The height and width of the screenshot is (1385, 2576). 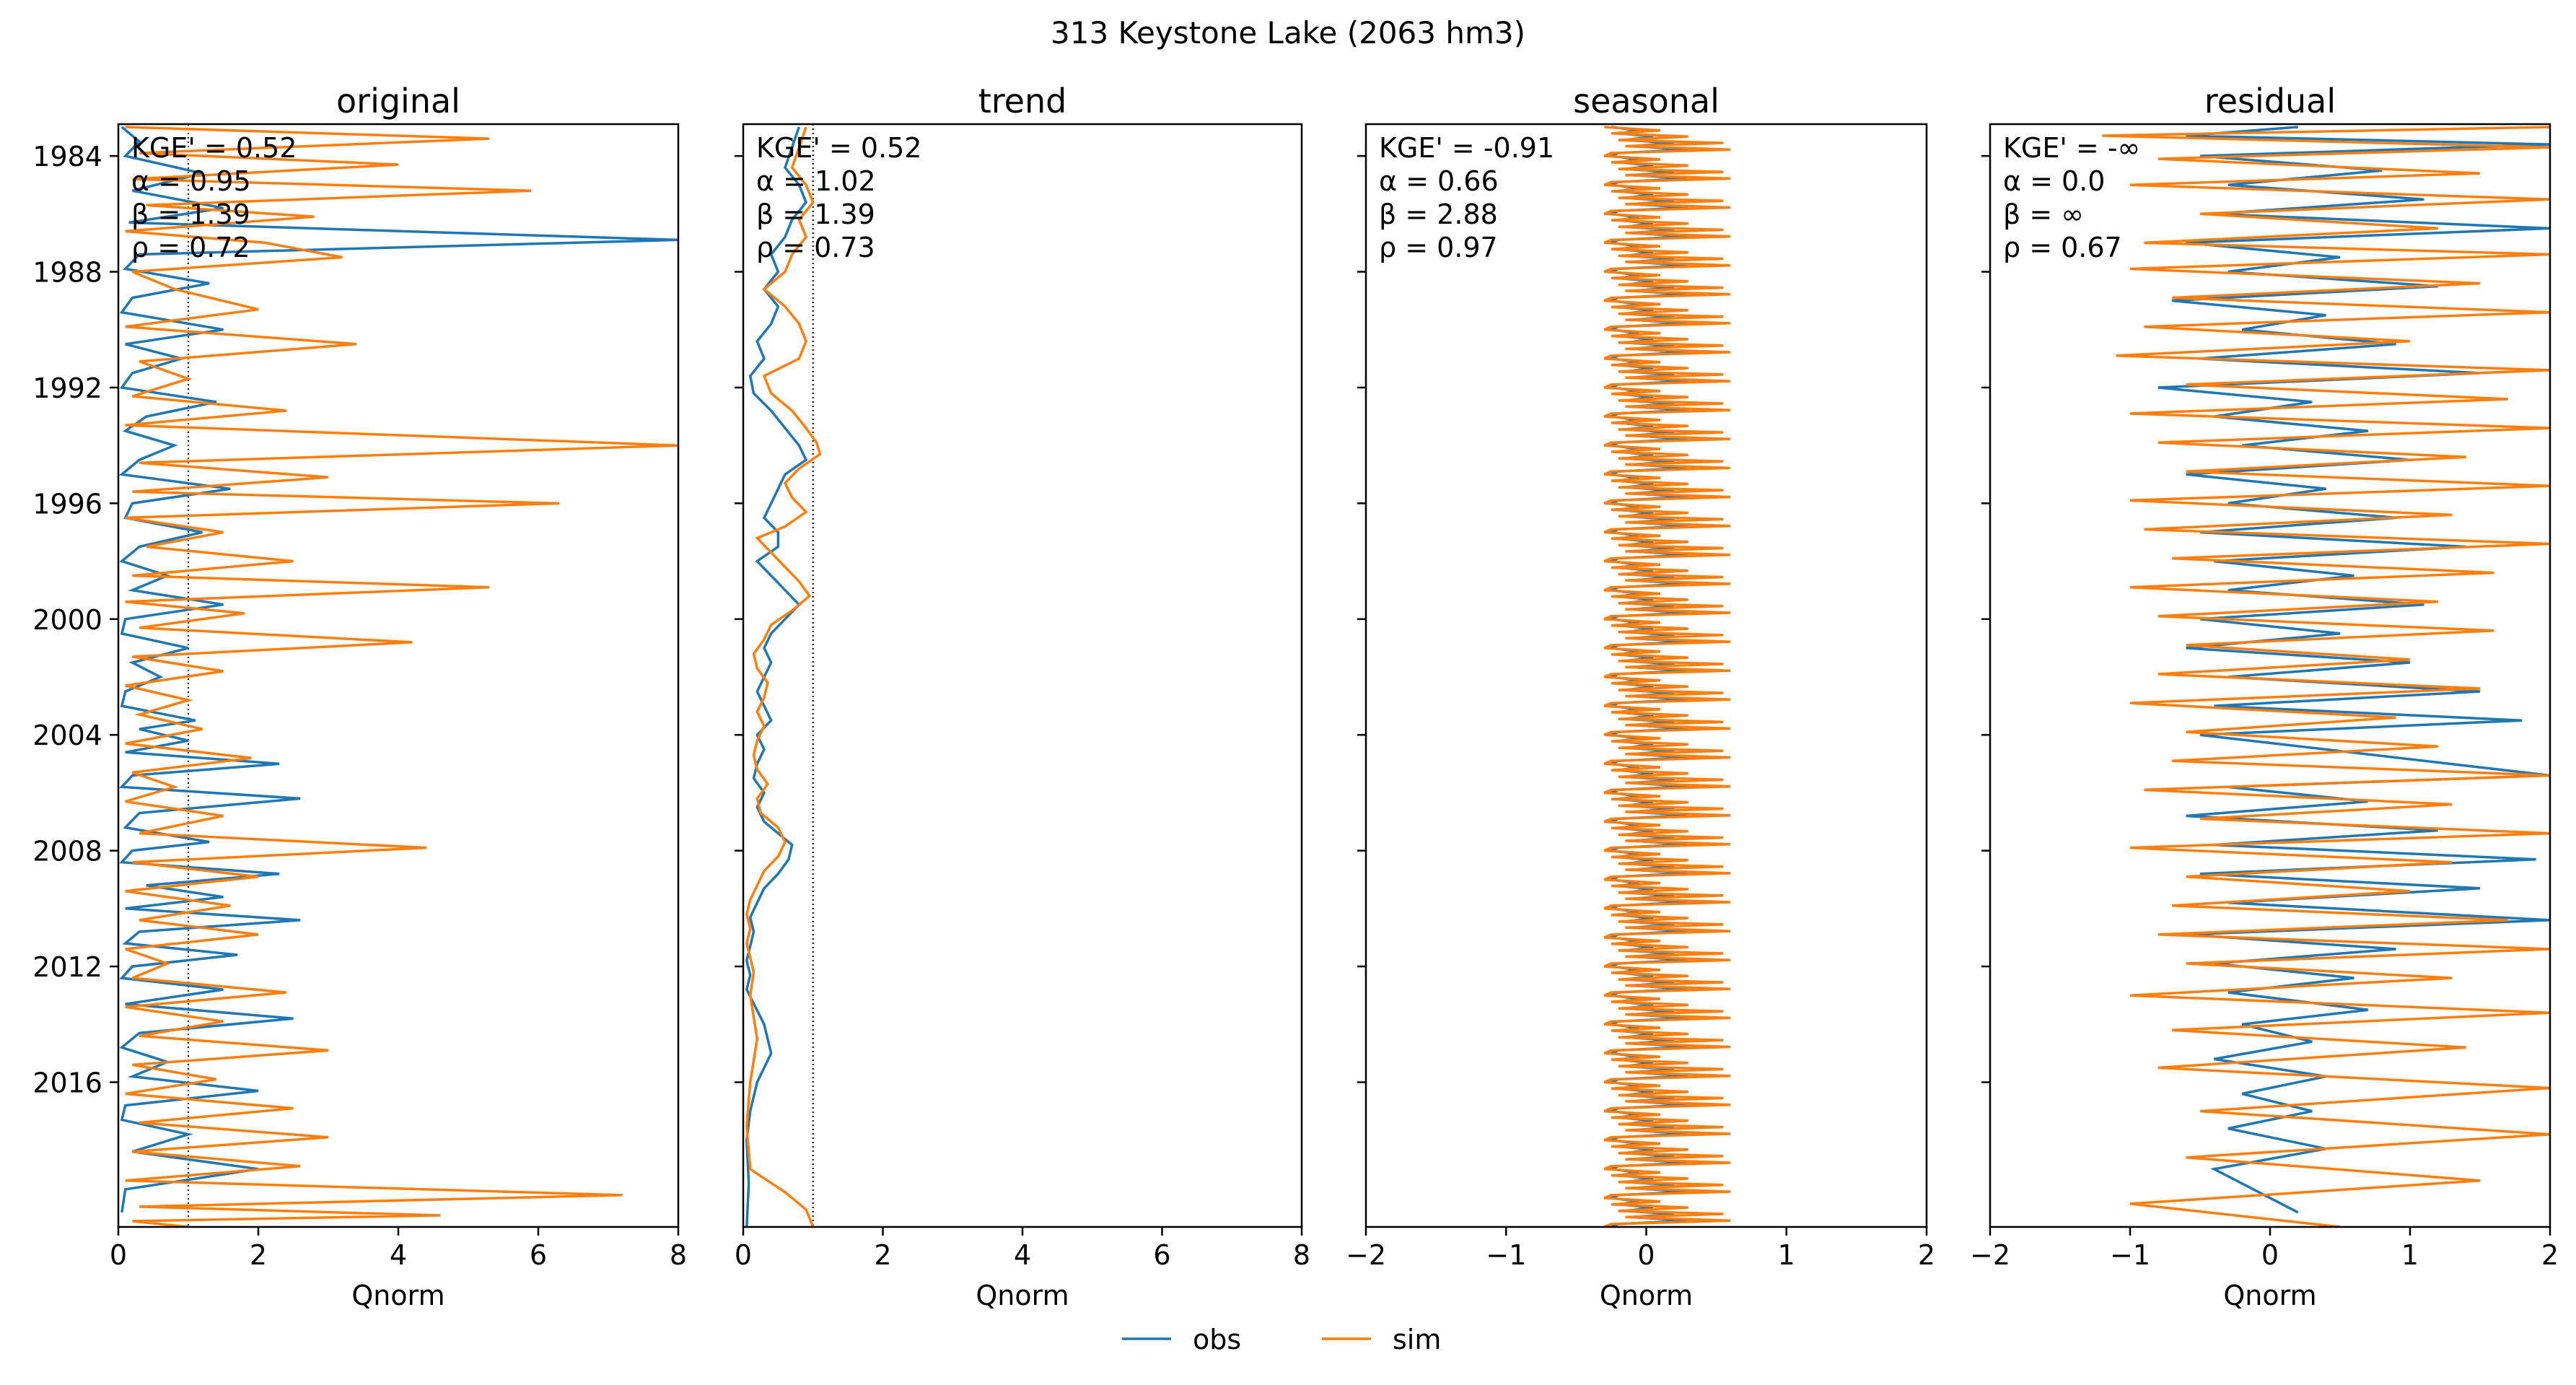 What do you see at coordinates (191, 181) in the screenshot?
I see `metric-annotation: α = 0.95` at bounding box center [191, 181].